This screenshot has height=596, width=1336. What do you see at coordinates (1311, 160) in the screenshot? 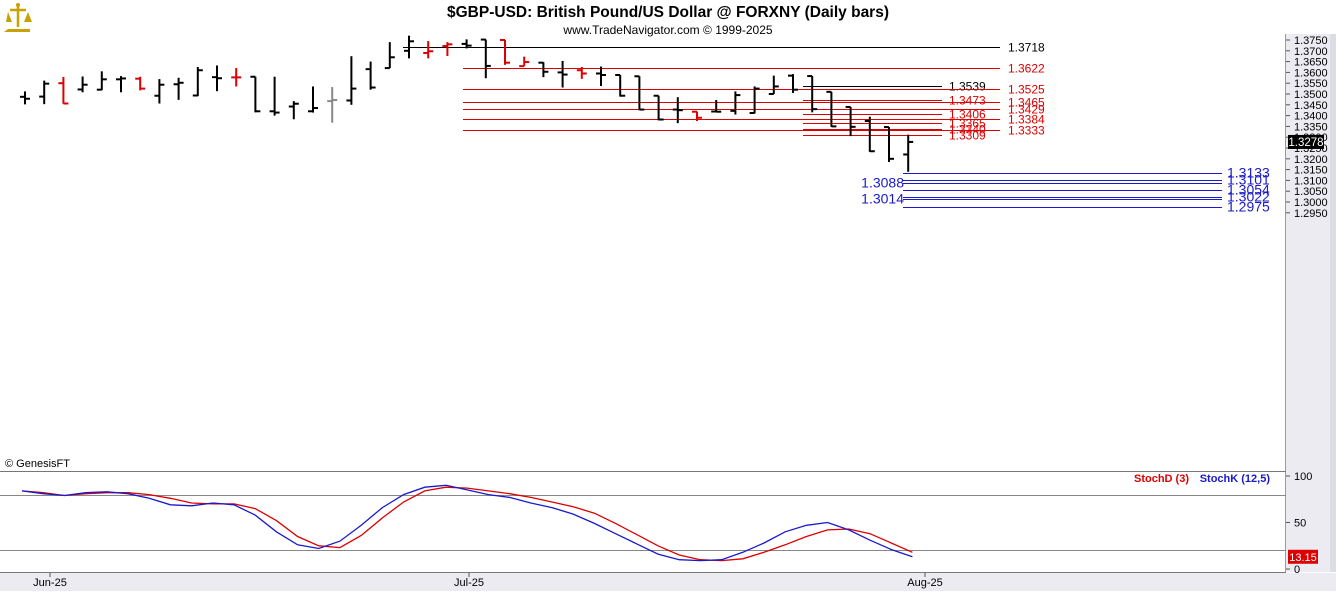
I see `price-tick-label: 1.3200` at bounding box center [1311, 160].